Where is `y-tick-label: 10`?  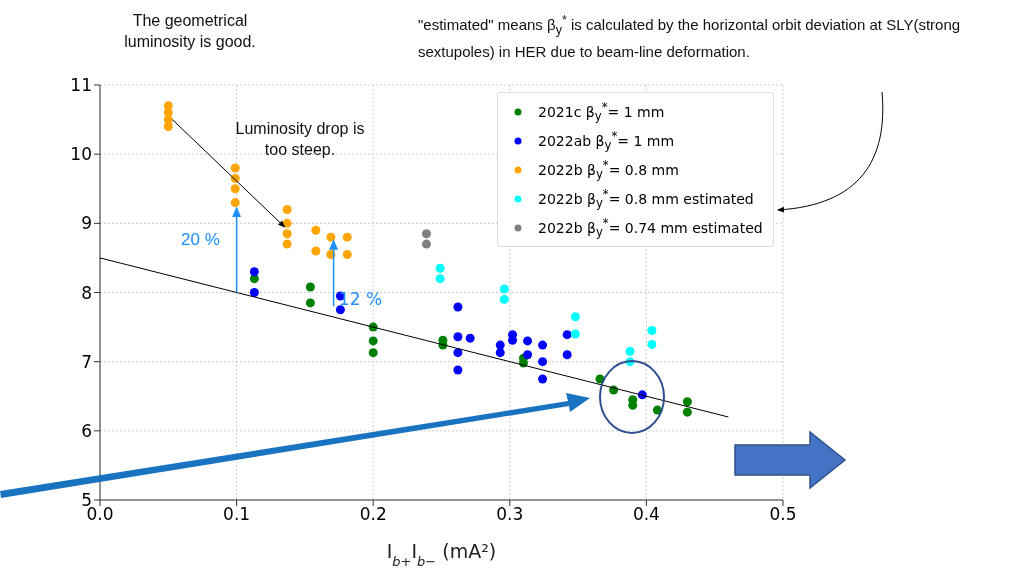
y-tick-label: 10 is located at coordinates (81, 154).